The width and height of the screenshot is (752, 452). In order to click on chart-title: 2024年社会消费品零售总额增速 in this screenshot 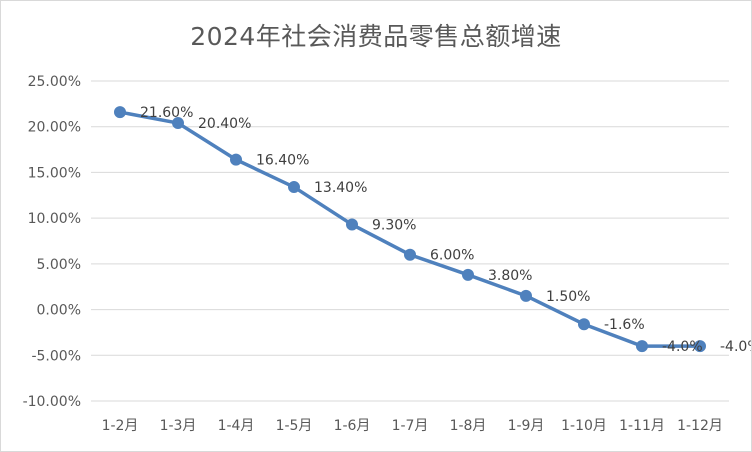, I will do `click(376, 36)`.